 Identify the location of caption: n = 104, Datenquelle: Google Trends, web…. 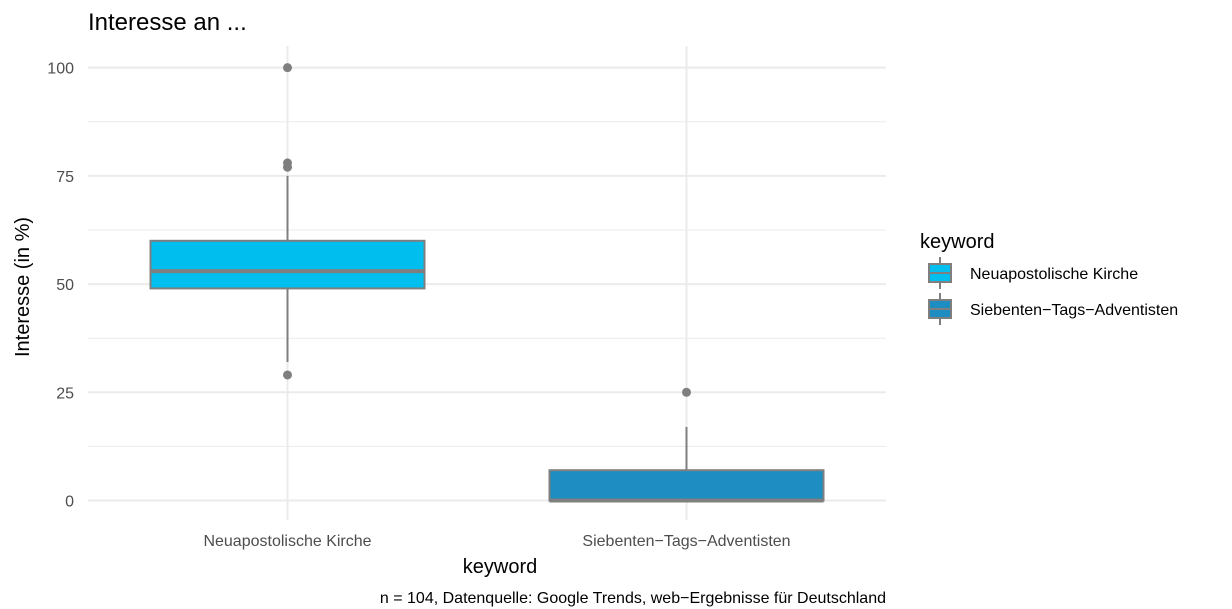
(633, 598).